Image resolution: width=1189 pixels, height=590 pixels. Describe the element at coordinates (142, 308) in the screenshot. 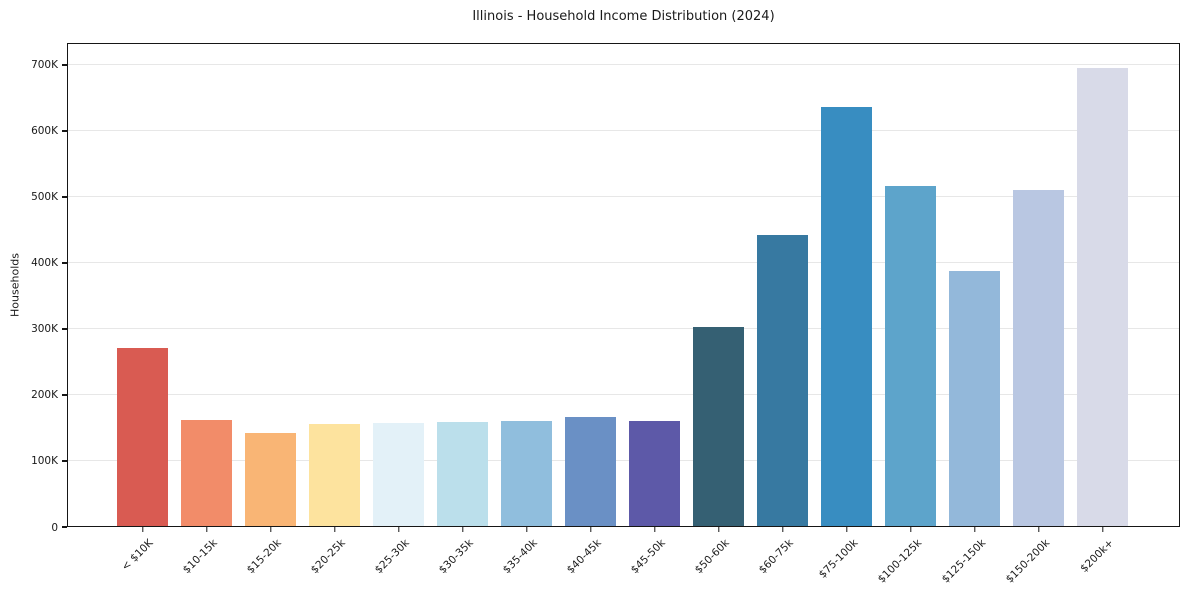

I see `bar-slot: < $10K` at that location.